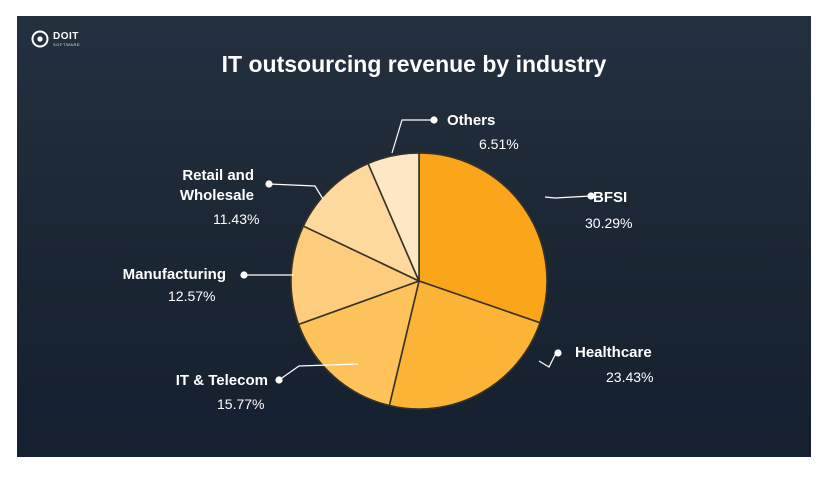 Image resolution: width=831 pixels, height=483 pixels. What do you see at coordinates (358, 343) in the screenshot?
I see `pie-slice-it-telecom` at bounding box center [358, 343].